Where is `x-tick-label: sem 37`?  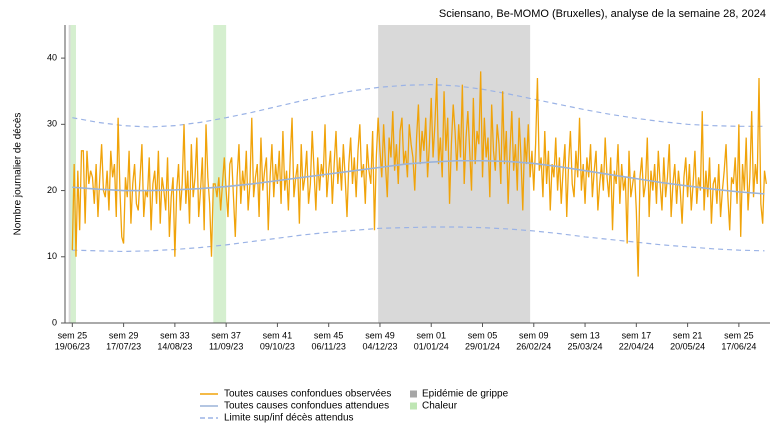
x-tick-label: sem 37 is located at coordinates (226, 335).